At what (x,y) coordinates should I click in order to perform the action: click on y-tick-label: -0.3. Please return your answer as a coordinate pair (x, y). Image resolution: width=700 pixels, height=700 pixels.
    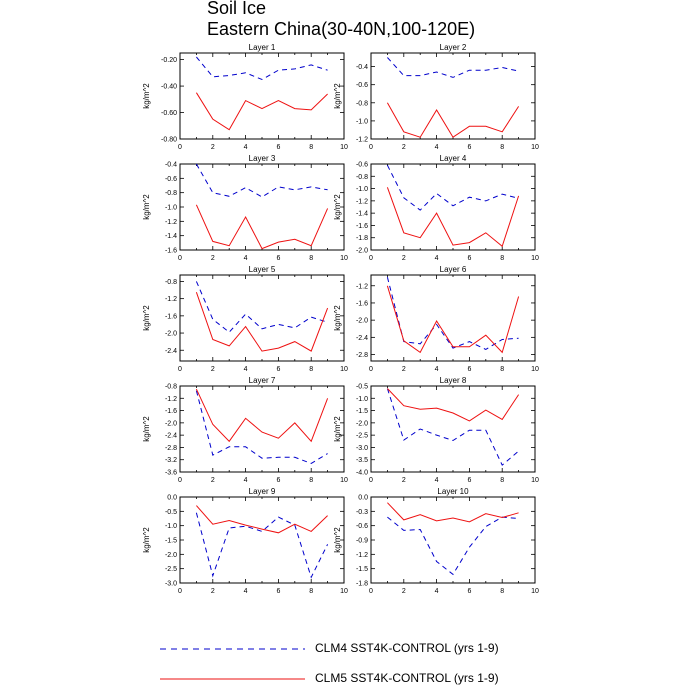
    Looking at the image, I should click on (362, 512).